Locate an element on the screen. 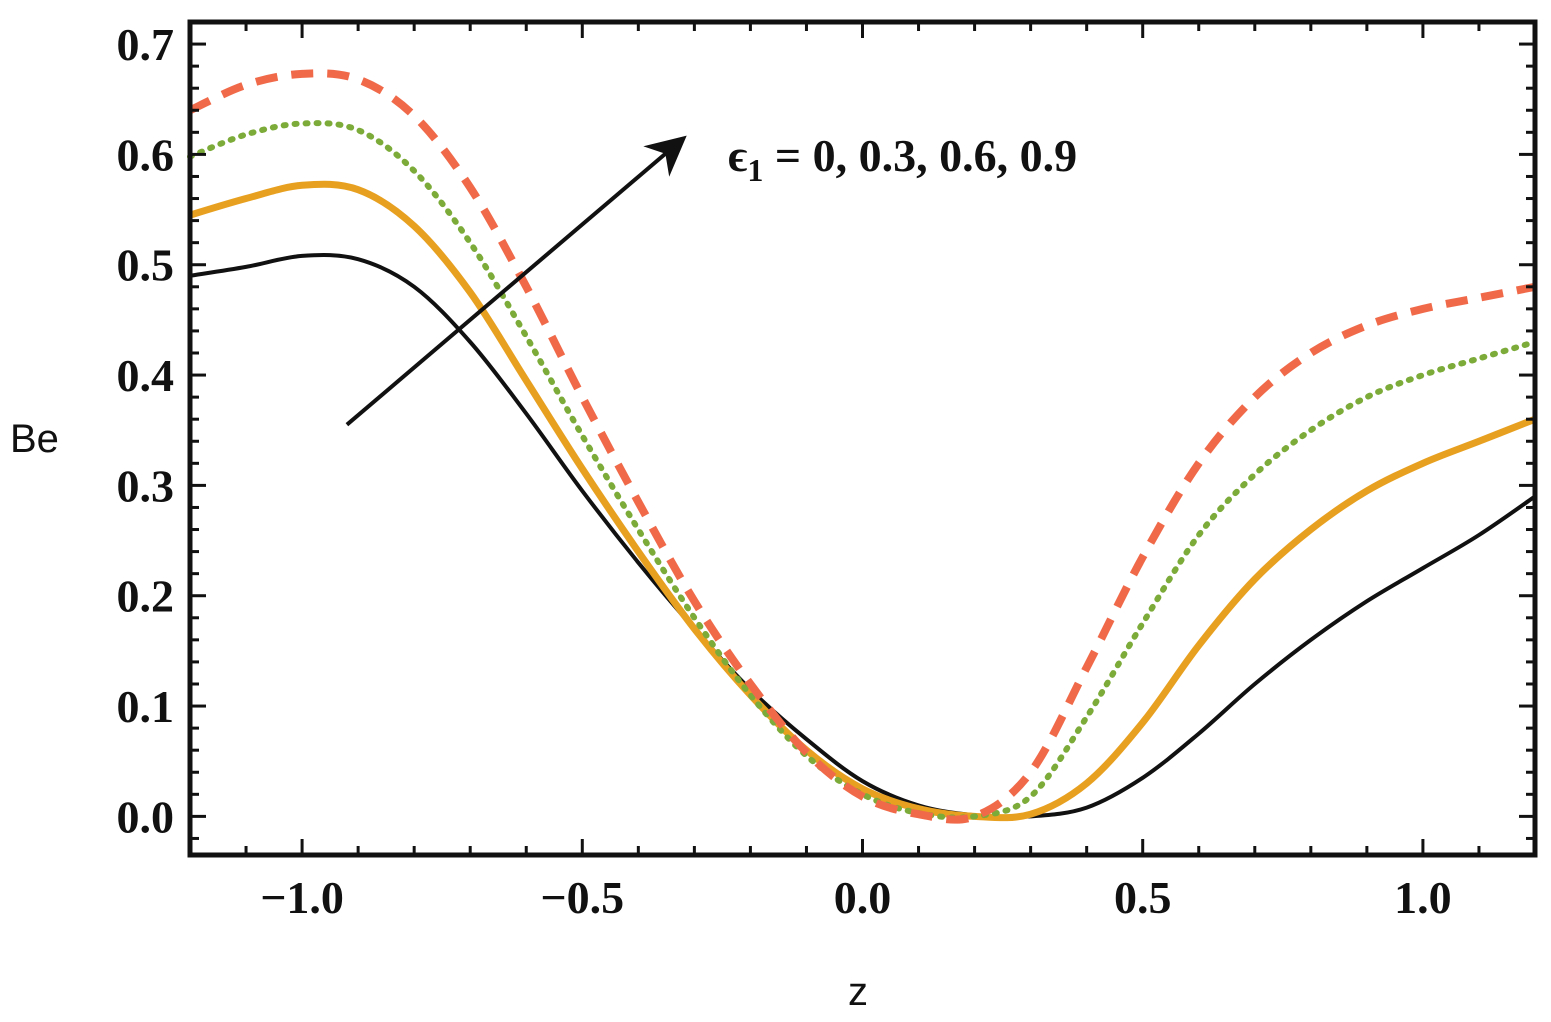 The height and width of the screenshot is (1022, 1551). epsilon-symbol: ϵ is located at coordinates (737, 155).